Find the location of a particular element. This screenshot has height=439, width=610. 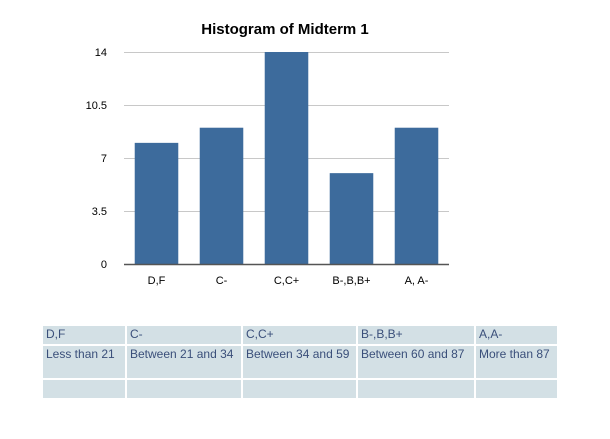

table-cell-grade: C- is located at coordinates (184, 335).